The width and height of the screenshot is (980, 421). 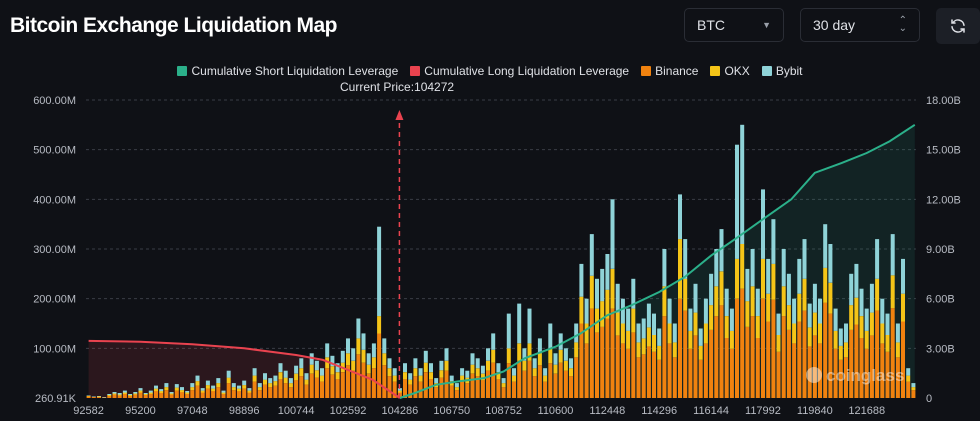 I want to click on legend-label: OKX, so click(x=737, y=71).